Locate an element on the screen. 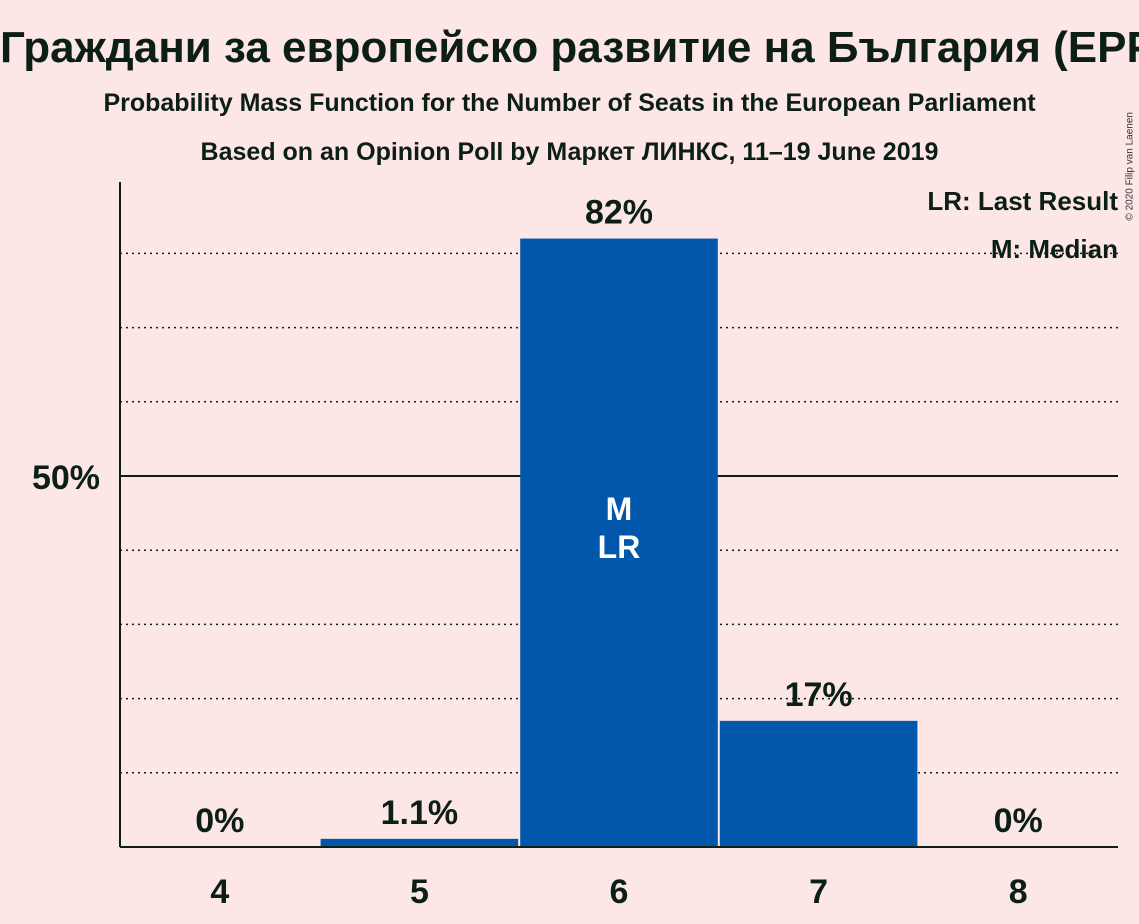  x-tick-label: 8 is located at coordinates (1018, 892).